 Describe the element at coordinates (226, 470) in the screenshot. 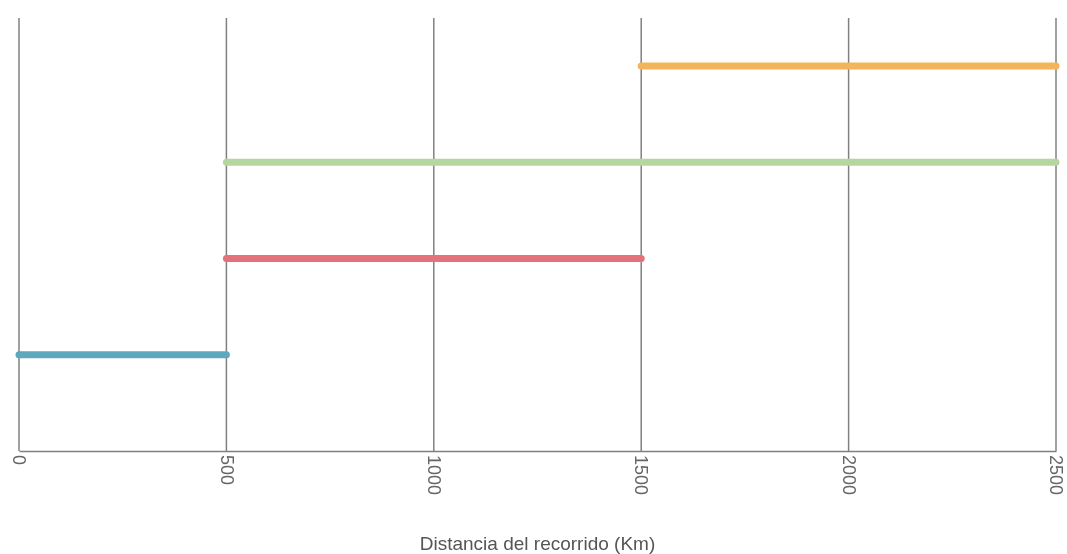

I see `x-tick-label: 500` at that location.